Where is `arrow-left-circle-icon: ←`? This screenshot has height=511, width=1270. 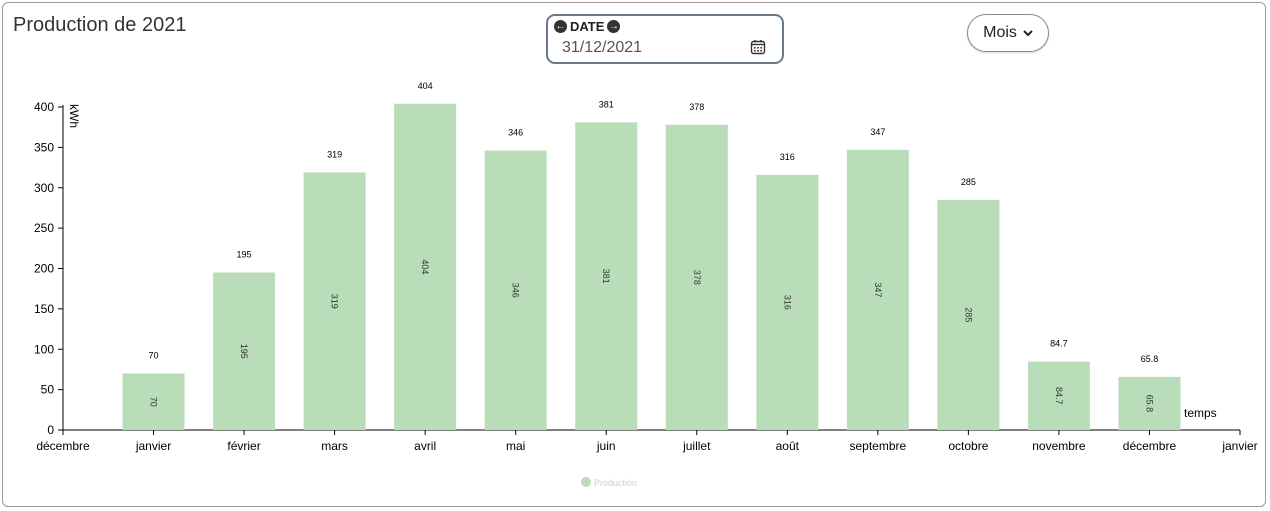 arrow-left-circle-icon: ← is located at coordinates (560, 26).